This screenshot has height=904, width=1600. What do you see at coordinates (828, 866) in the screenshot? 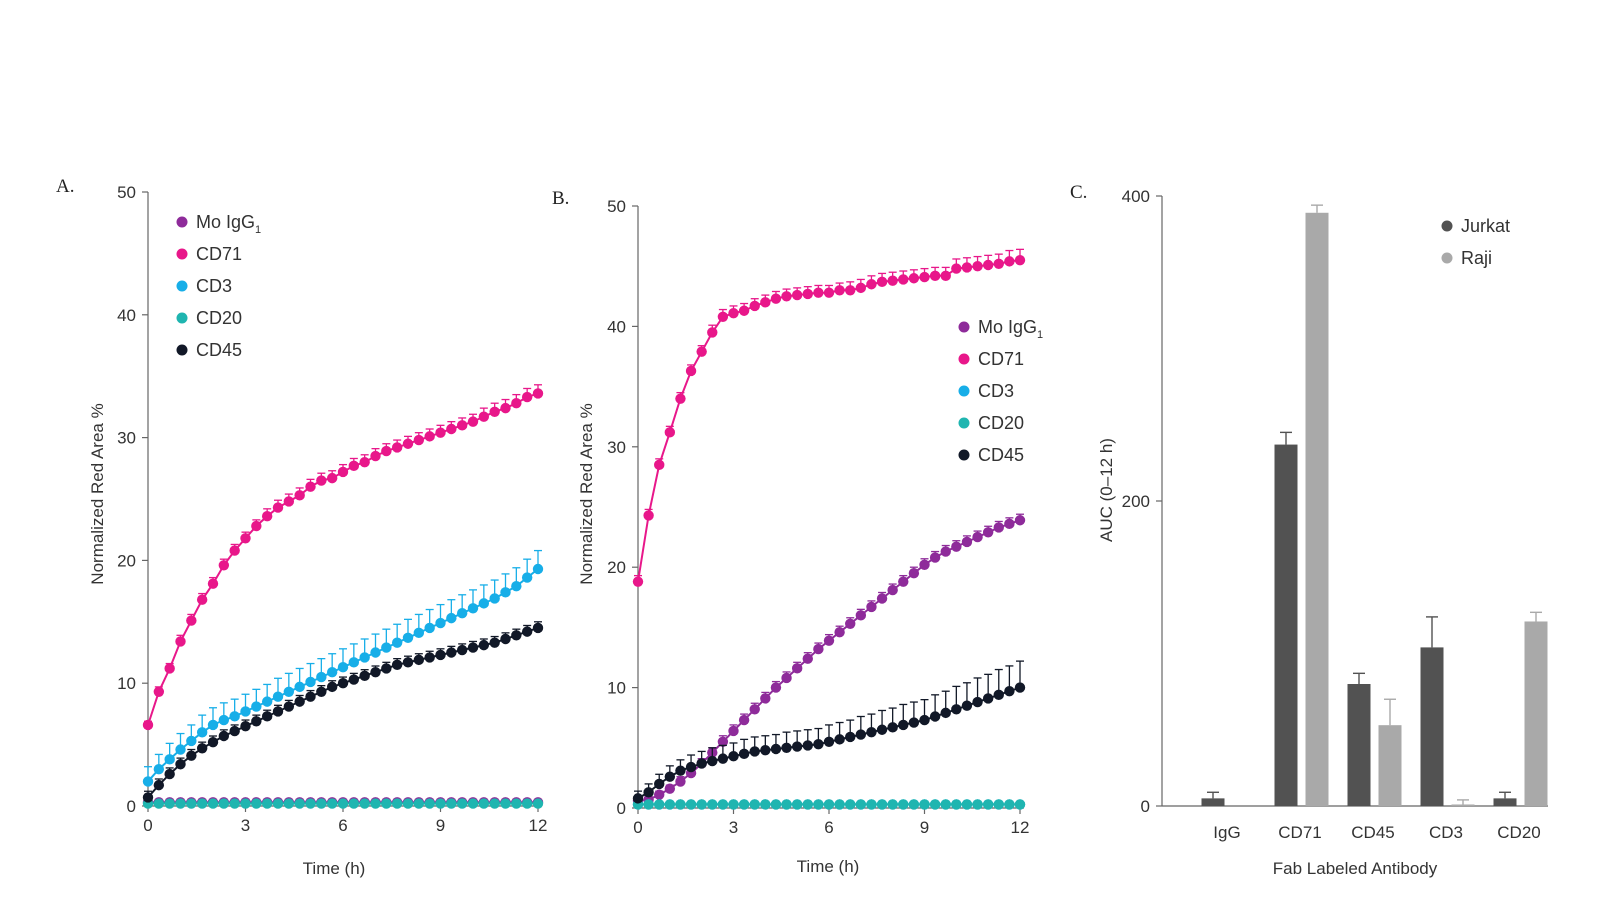
I see `panel-b-x-axis-title: Time (h)` at bounding box center [828, 866].